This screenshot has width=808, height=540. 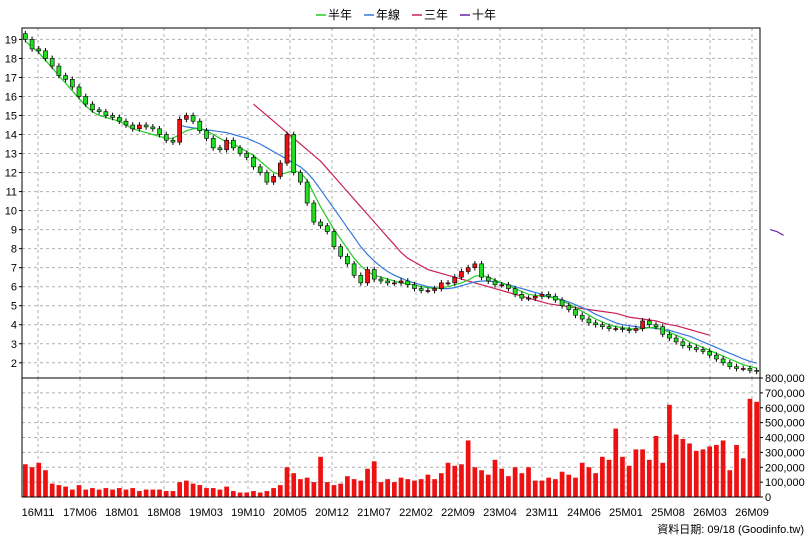 I want to click on ma-10yr-line, so click(x=776, y=232).